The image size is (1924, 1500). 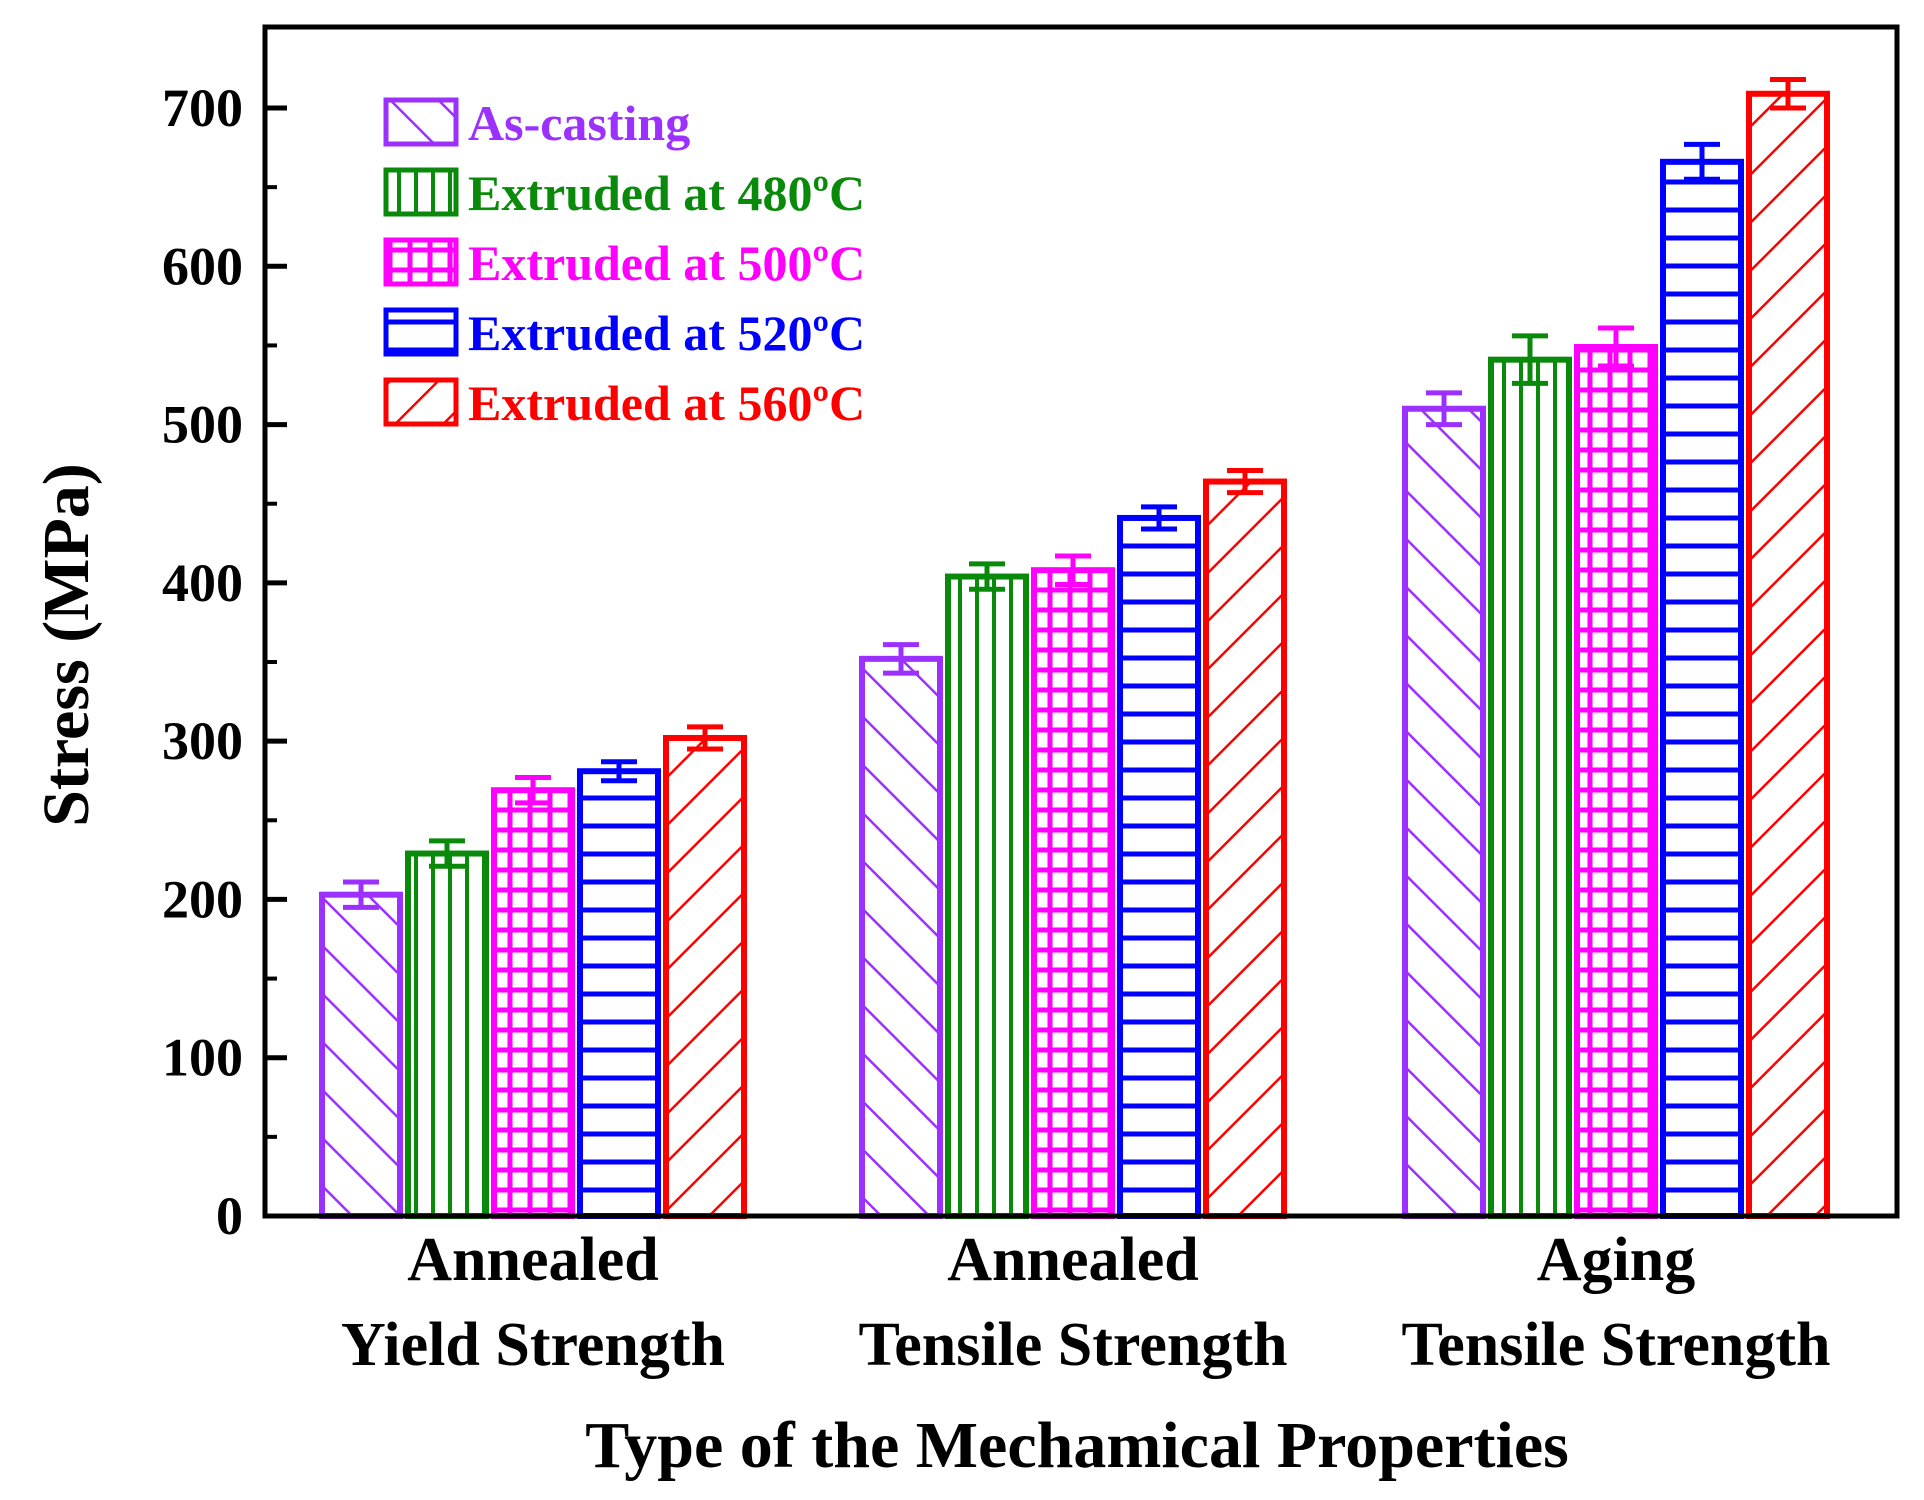 What do you see at coordinates (202, 425) in the screenshot?
I see `y-tick-label: 500` at bounding box center [202, 425].